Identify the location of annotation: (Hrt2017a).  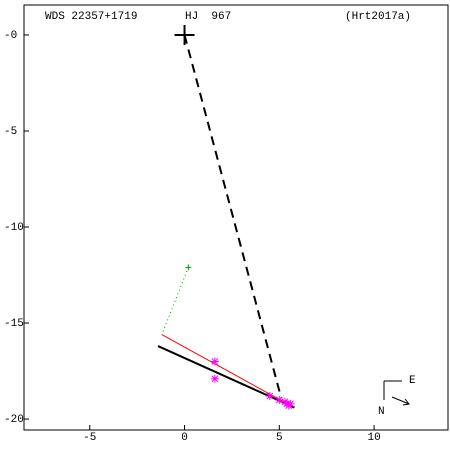
(378, 17).